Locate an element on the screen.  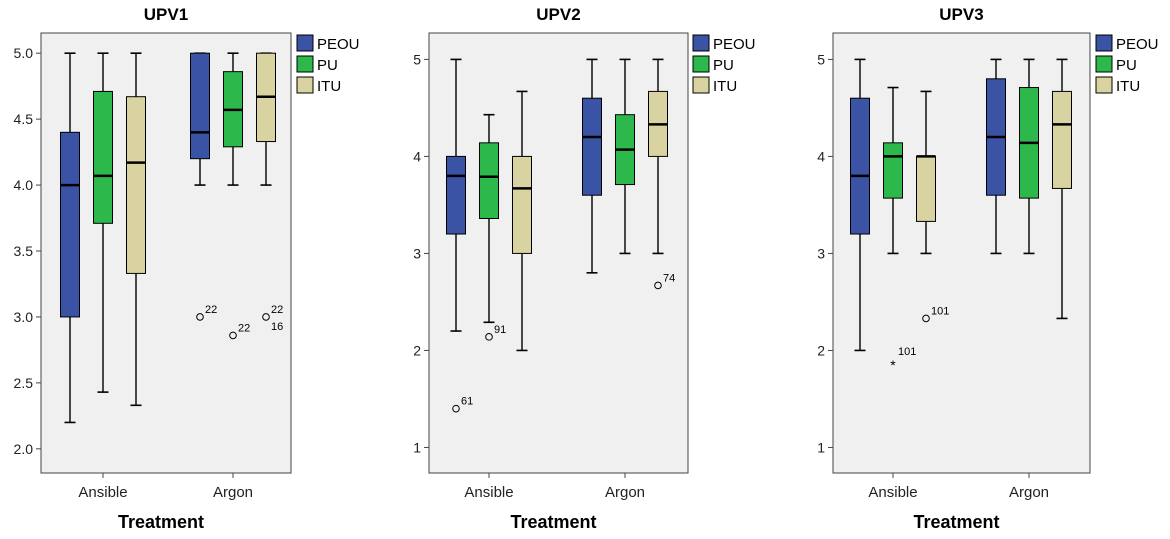
outlier-label: 16 is located at coordinates (277, 327).